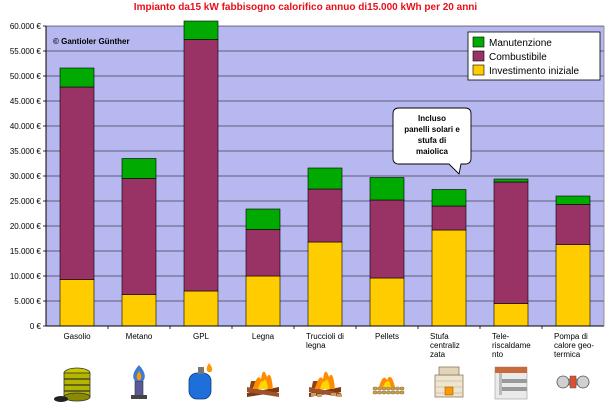 This screenshot has width=611, height=410. I want to click on x-tick-label: centraliz, so click(445, 345).